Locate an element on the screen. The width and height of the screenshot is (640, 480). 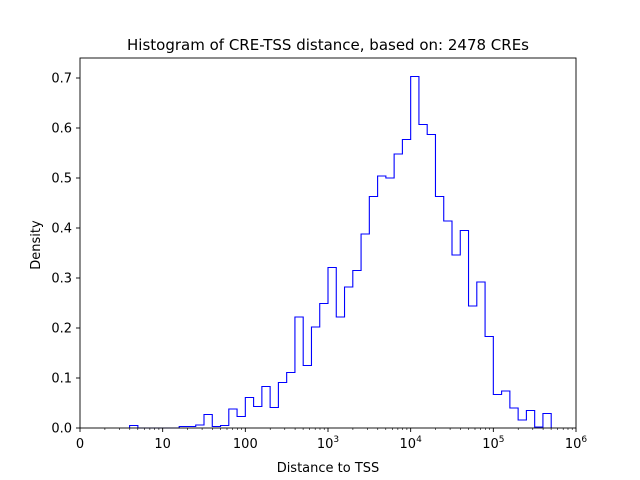
y-tick-label: 0.7 is located at coordinates (61, 79).